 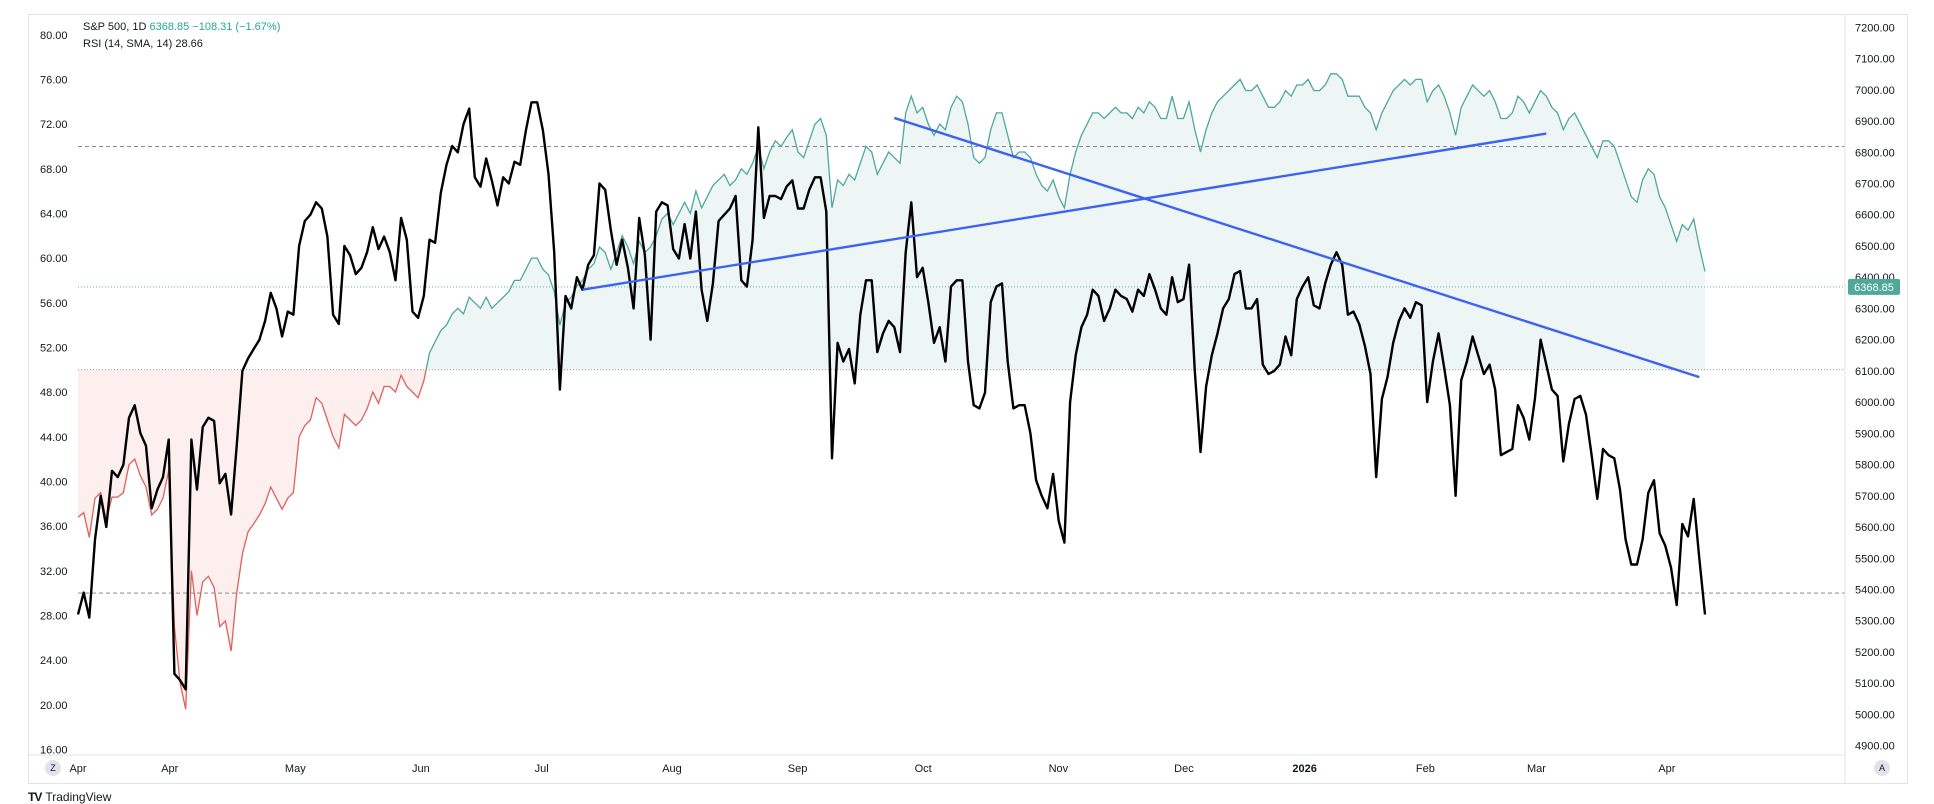 I want to click on auto-scale-button: A, so click(x=1882, y=768).